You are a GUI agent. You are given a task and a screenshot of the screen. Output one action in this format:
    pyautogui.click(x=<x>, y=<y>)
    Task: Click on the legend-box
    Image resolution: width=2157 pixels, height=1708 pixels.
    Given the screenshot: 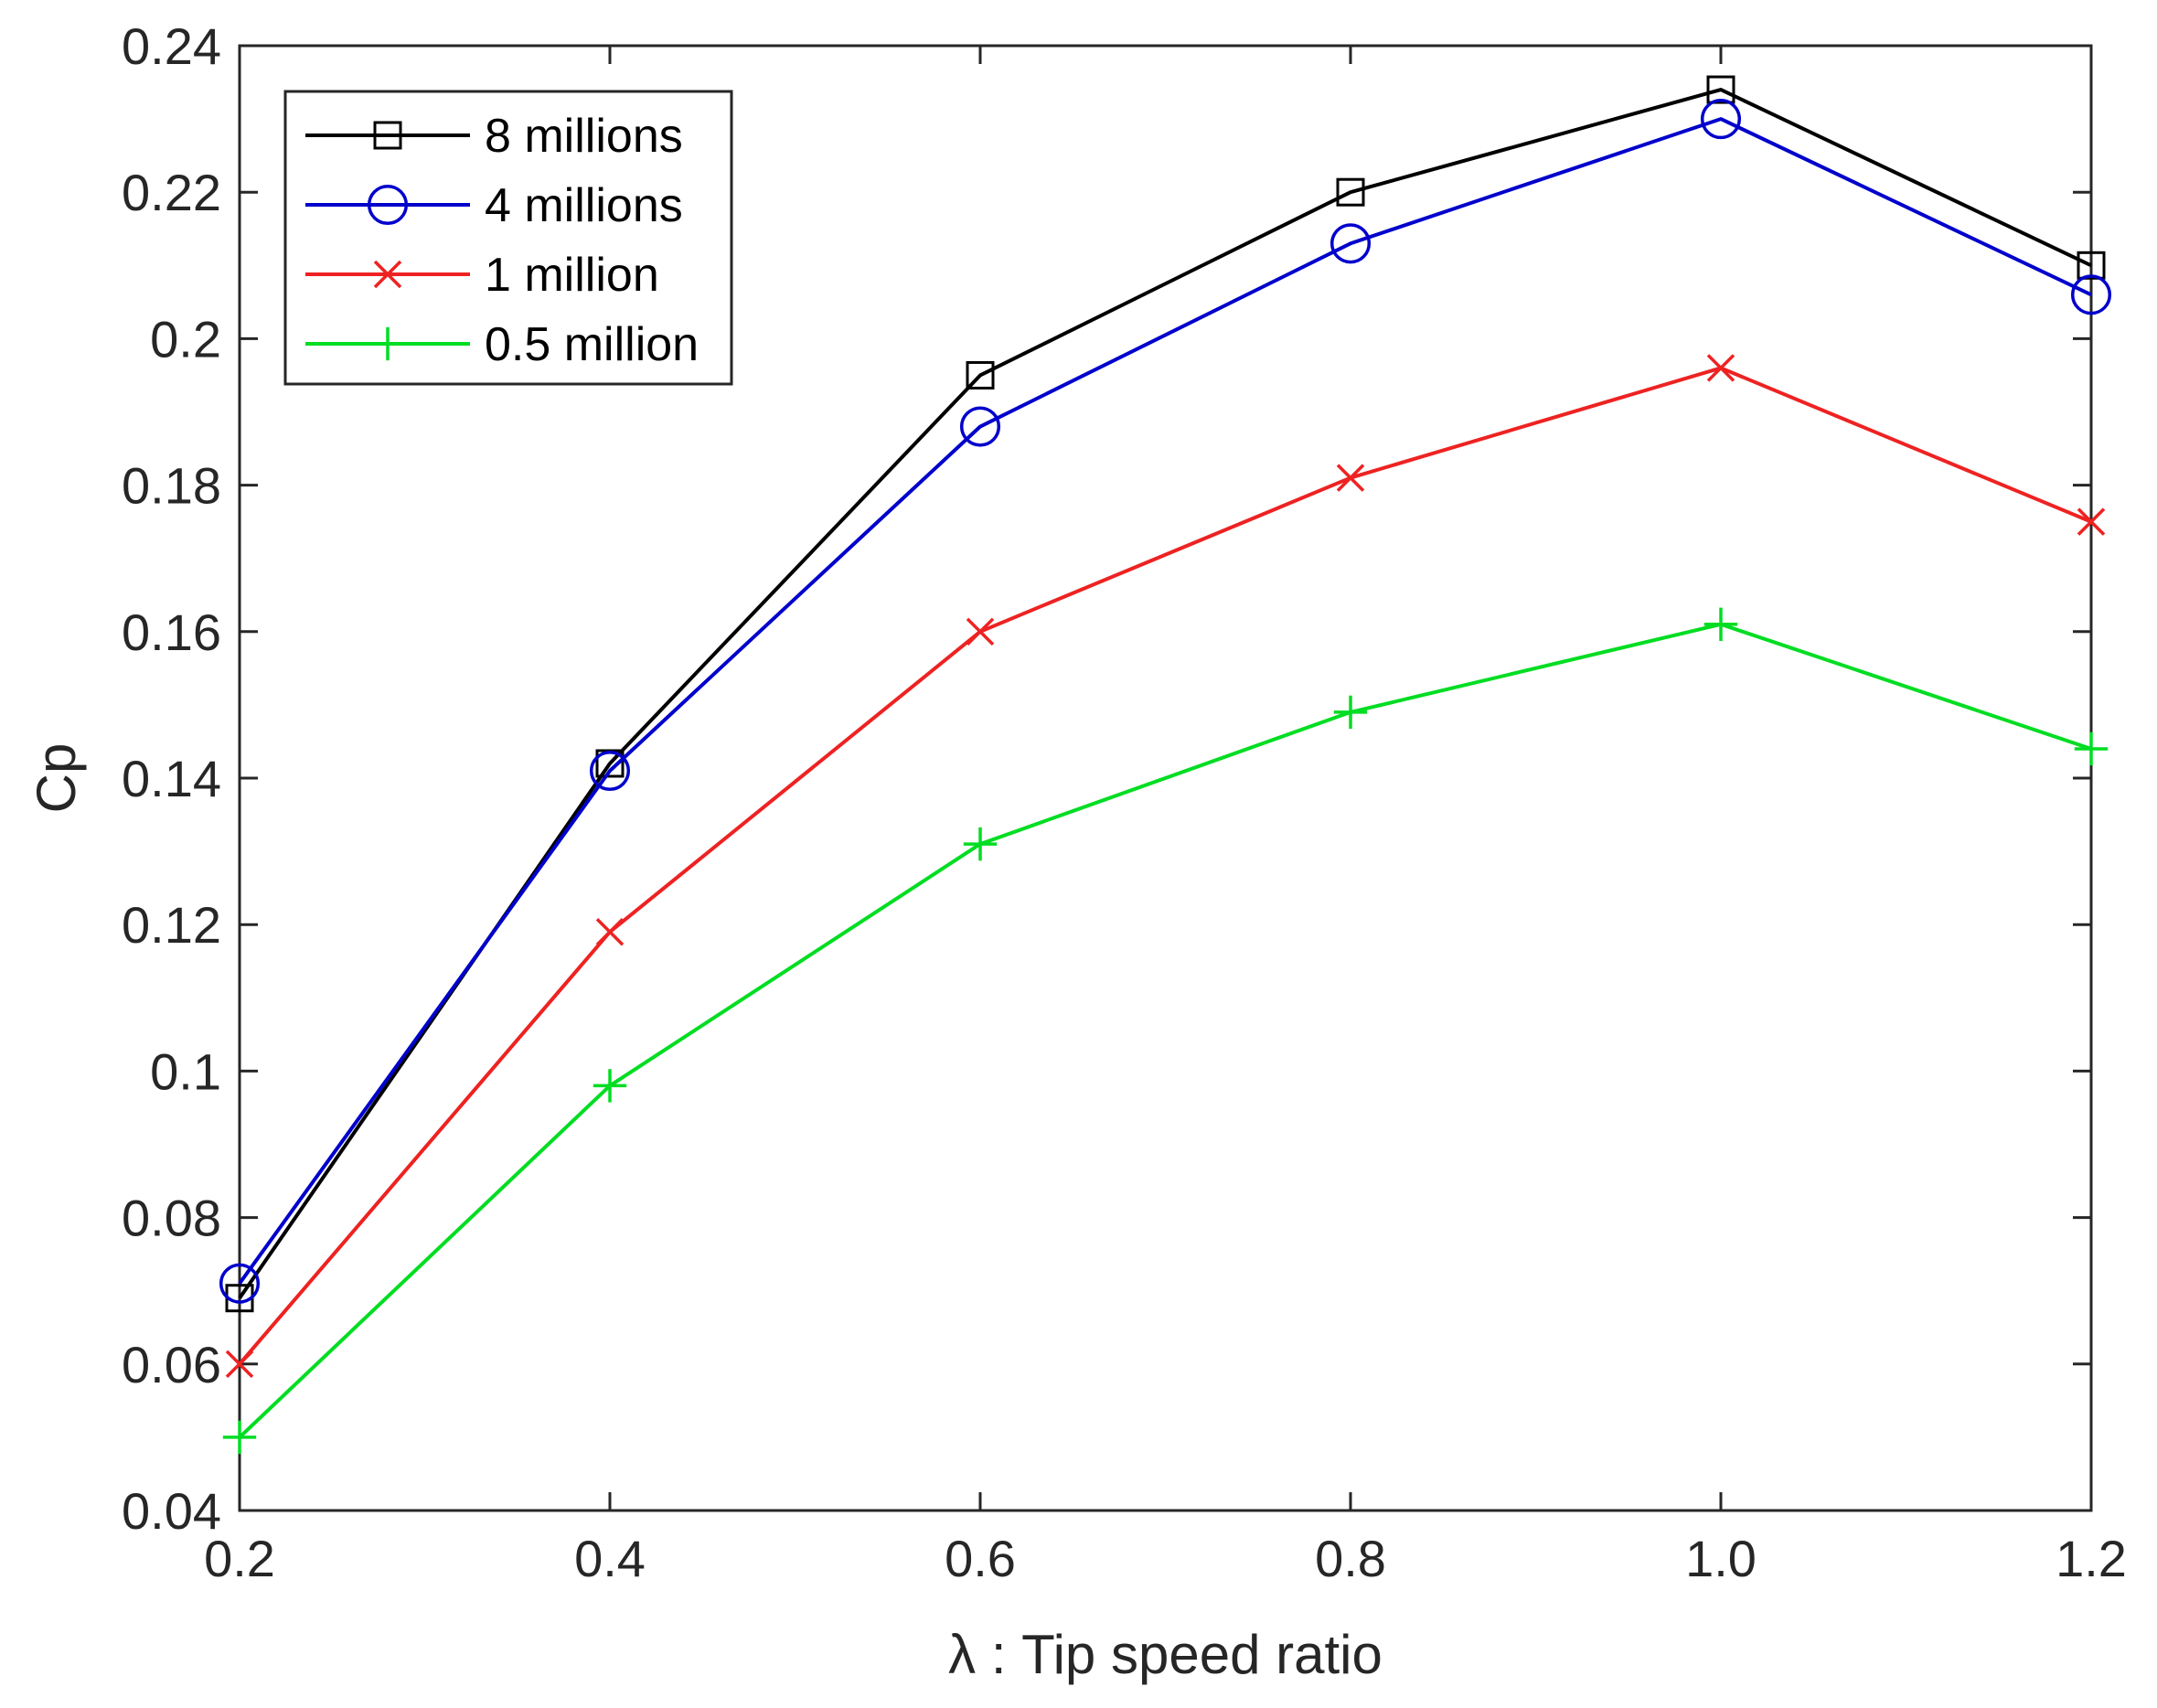 What is the action you would take?
    pyautogui.click(x=508, y=238)
    